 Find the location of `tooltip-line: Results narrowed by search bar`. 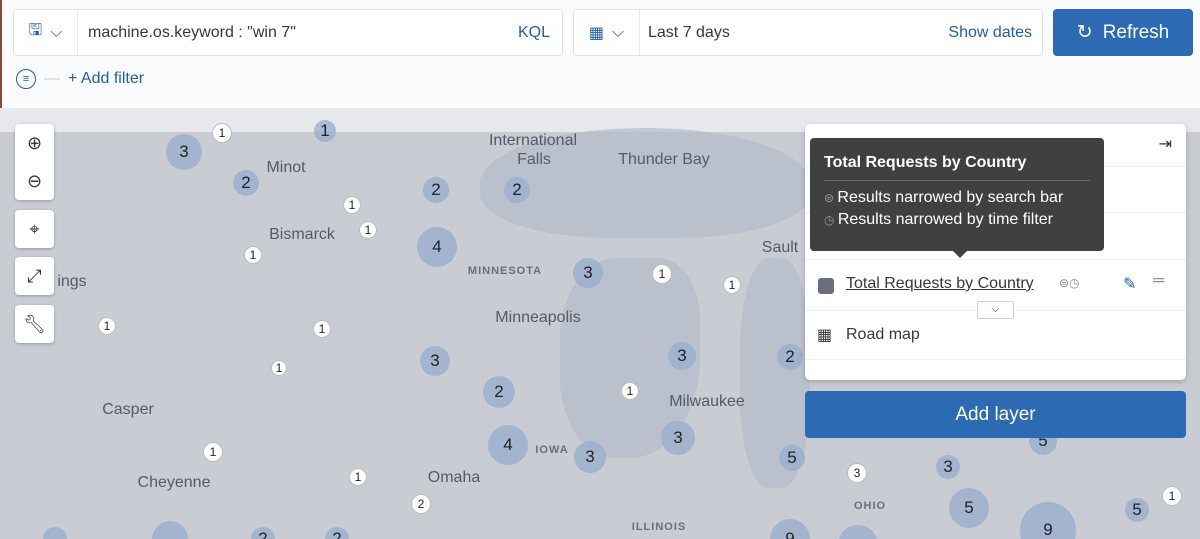

tooltip-line: Results narrowed by search bar is located at coordinates (950, 197).